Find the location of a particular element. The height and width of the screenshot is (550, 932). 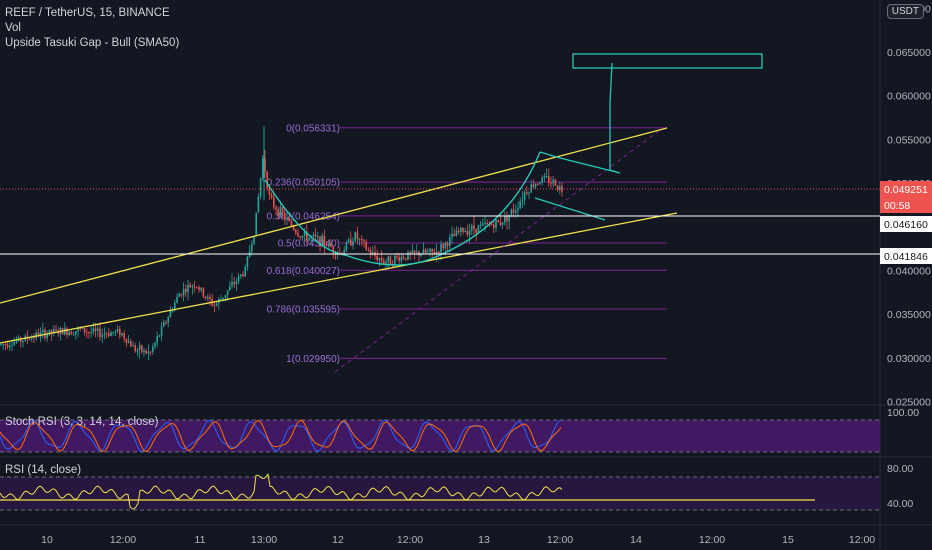

price-tick-label: 0.025000 is located at coordinates (909, 403).